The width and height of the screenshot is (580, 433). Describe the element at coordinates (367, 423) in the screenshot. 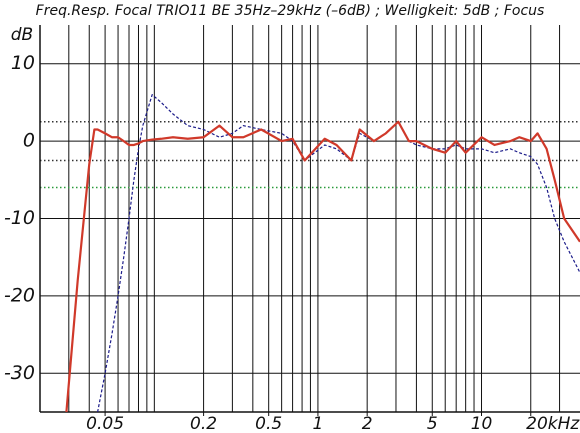

I see `x-tick-label: 2` at that location.